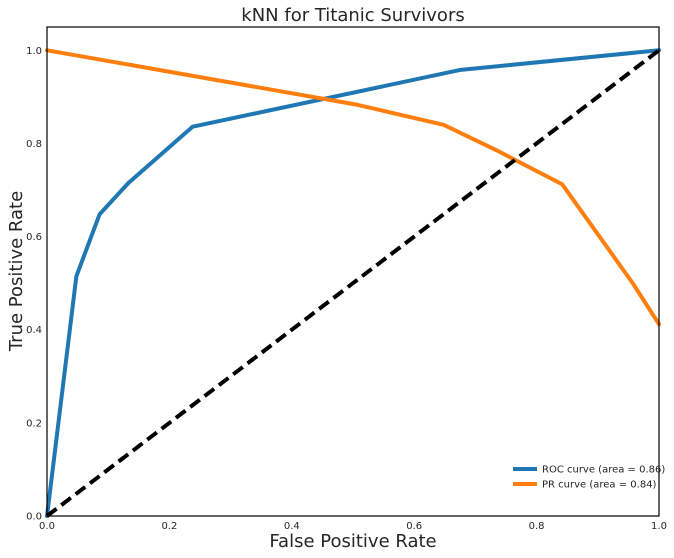 This screenshot has height=558, width=674. I want to click on legend-entry-0: ROC curve (area = 0.86), so click(603, 470).